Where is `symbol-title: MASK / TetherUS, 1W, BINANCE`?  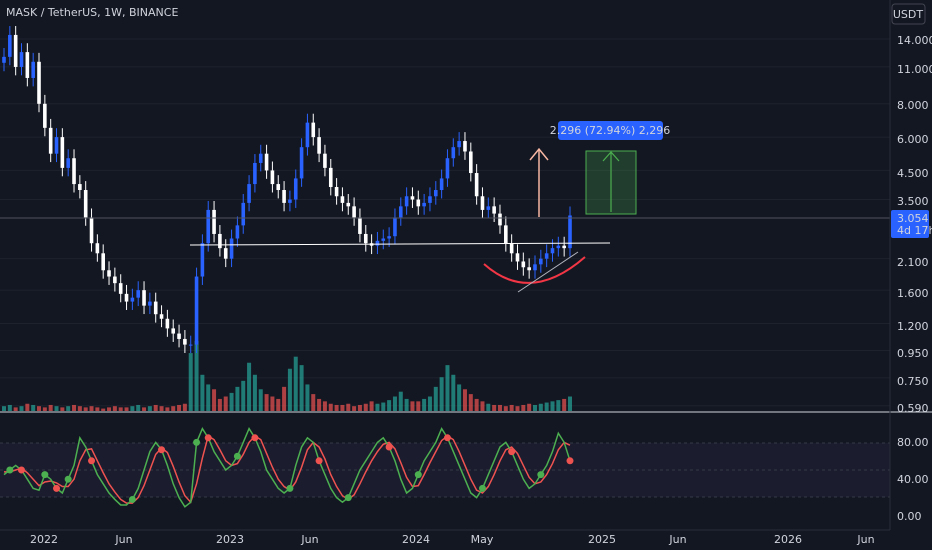 symbol-title: MASK / TetherUS, 1W, BINANCE is located at coordinates (92, 12).